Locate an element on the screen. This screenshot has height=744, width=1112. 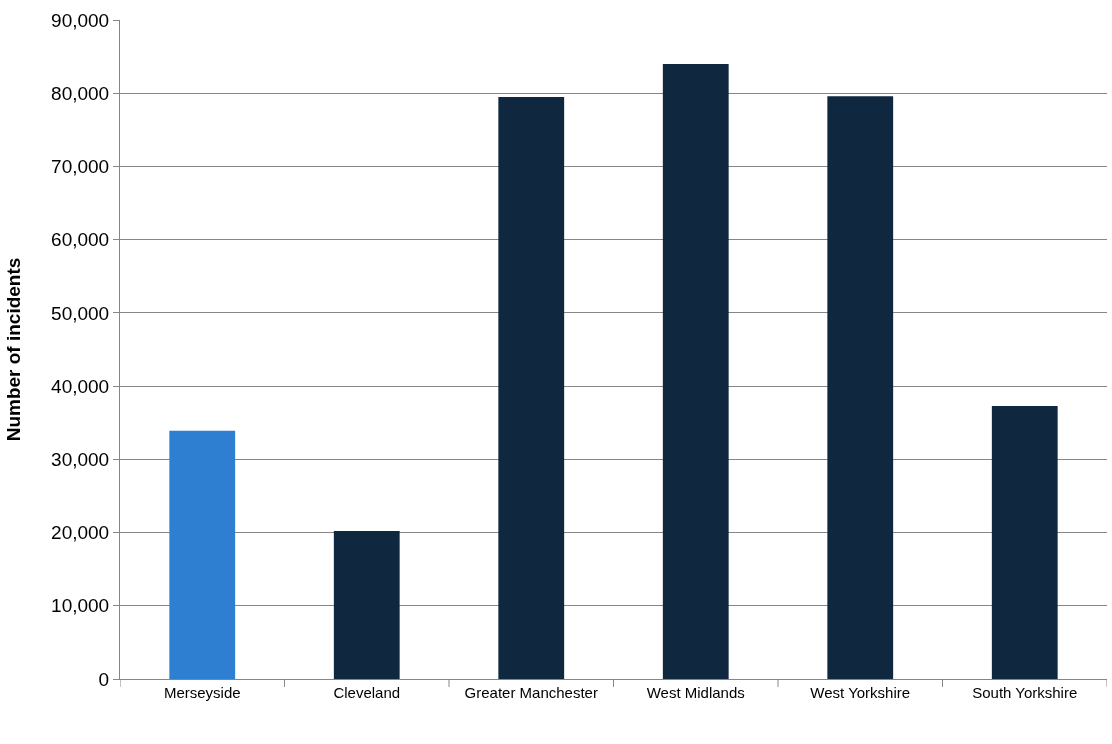
y-tick-label: 40,000 is located at coordinates (80, 386).